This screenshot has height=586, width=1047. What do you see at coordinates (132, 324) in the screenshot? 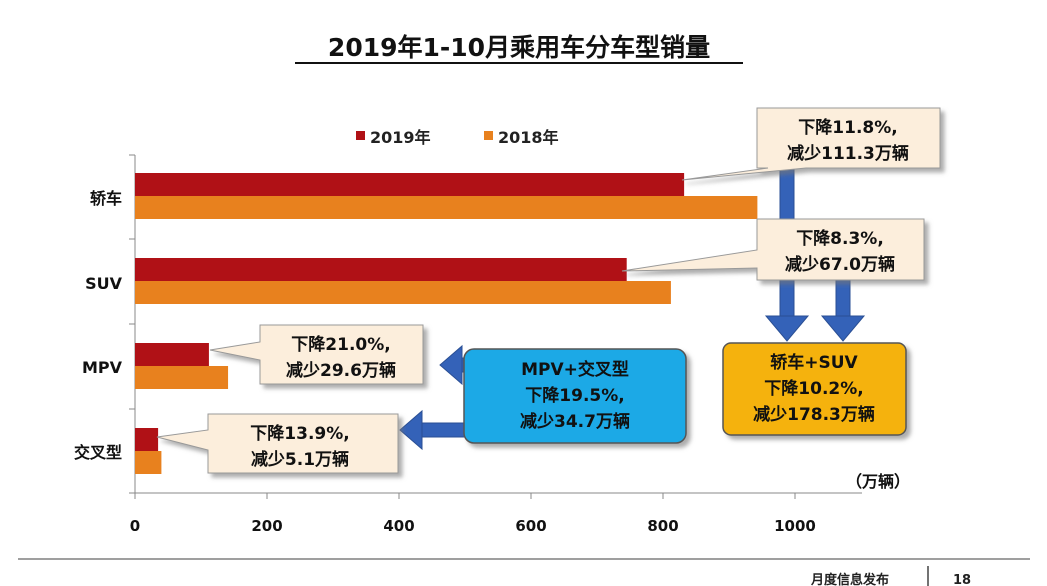
I see `y-axis` at bounding box center [132, 324].